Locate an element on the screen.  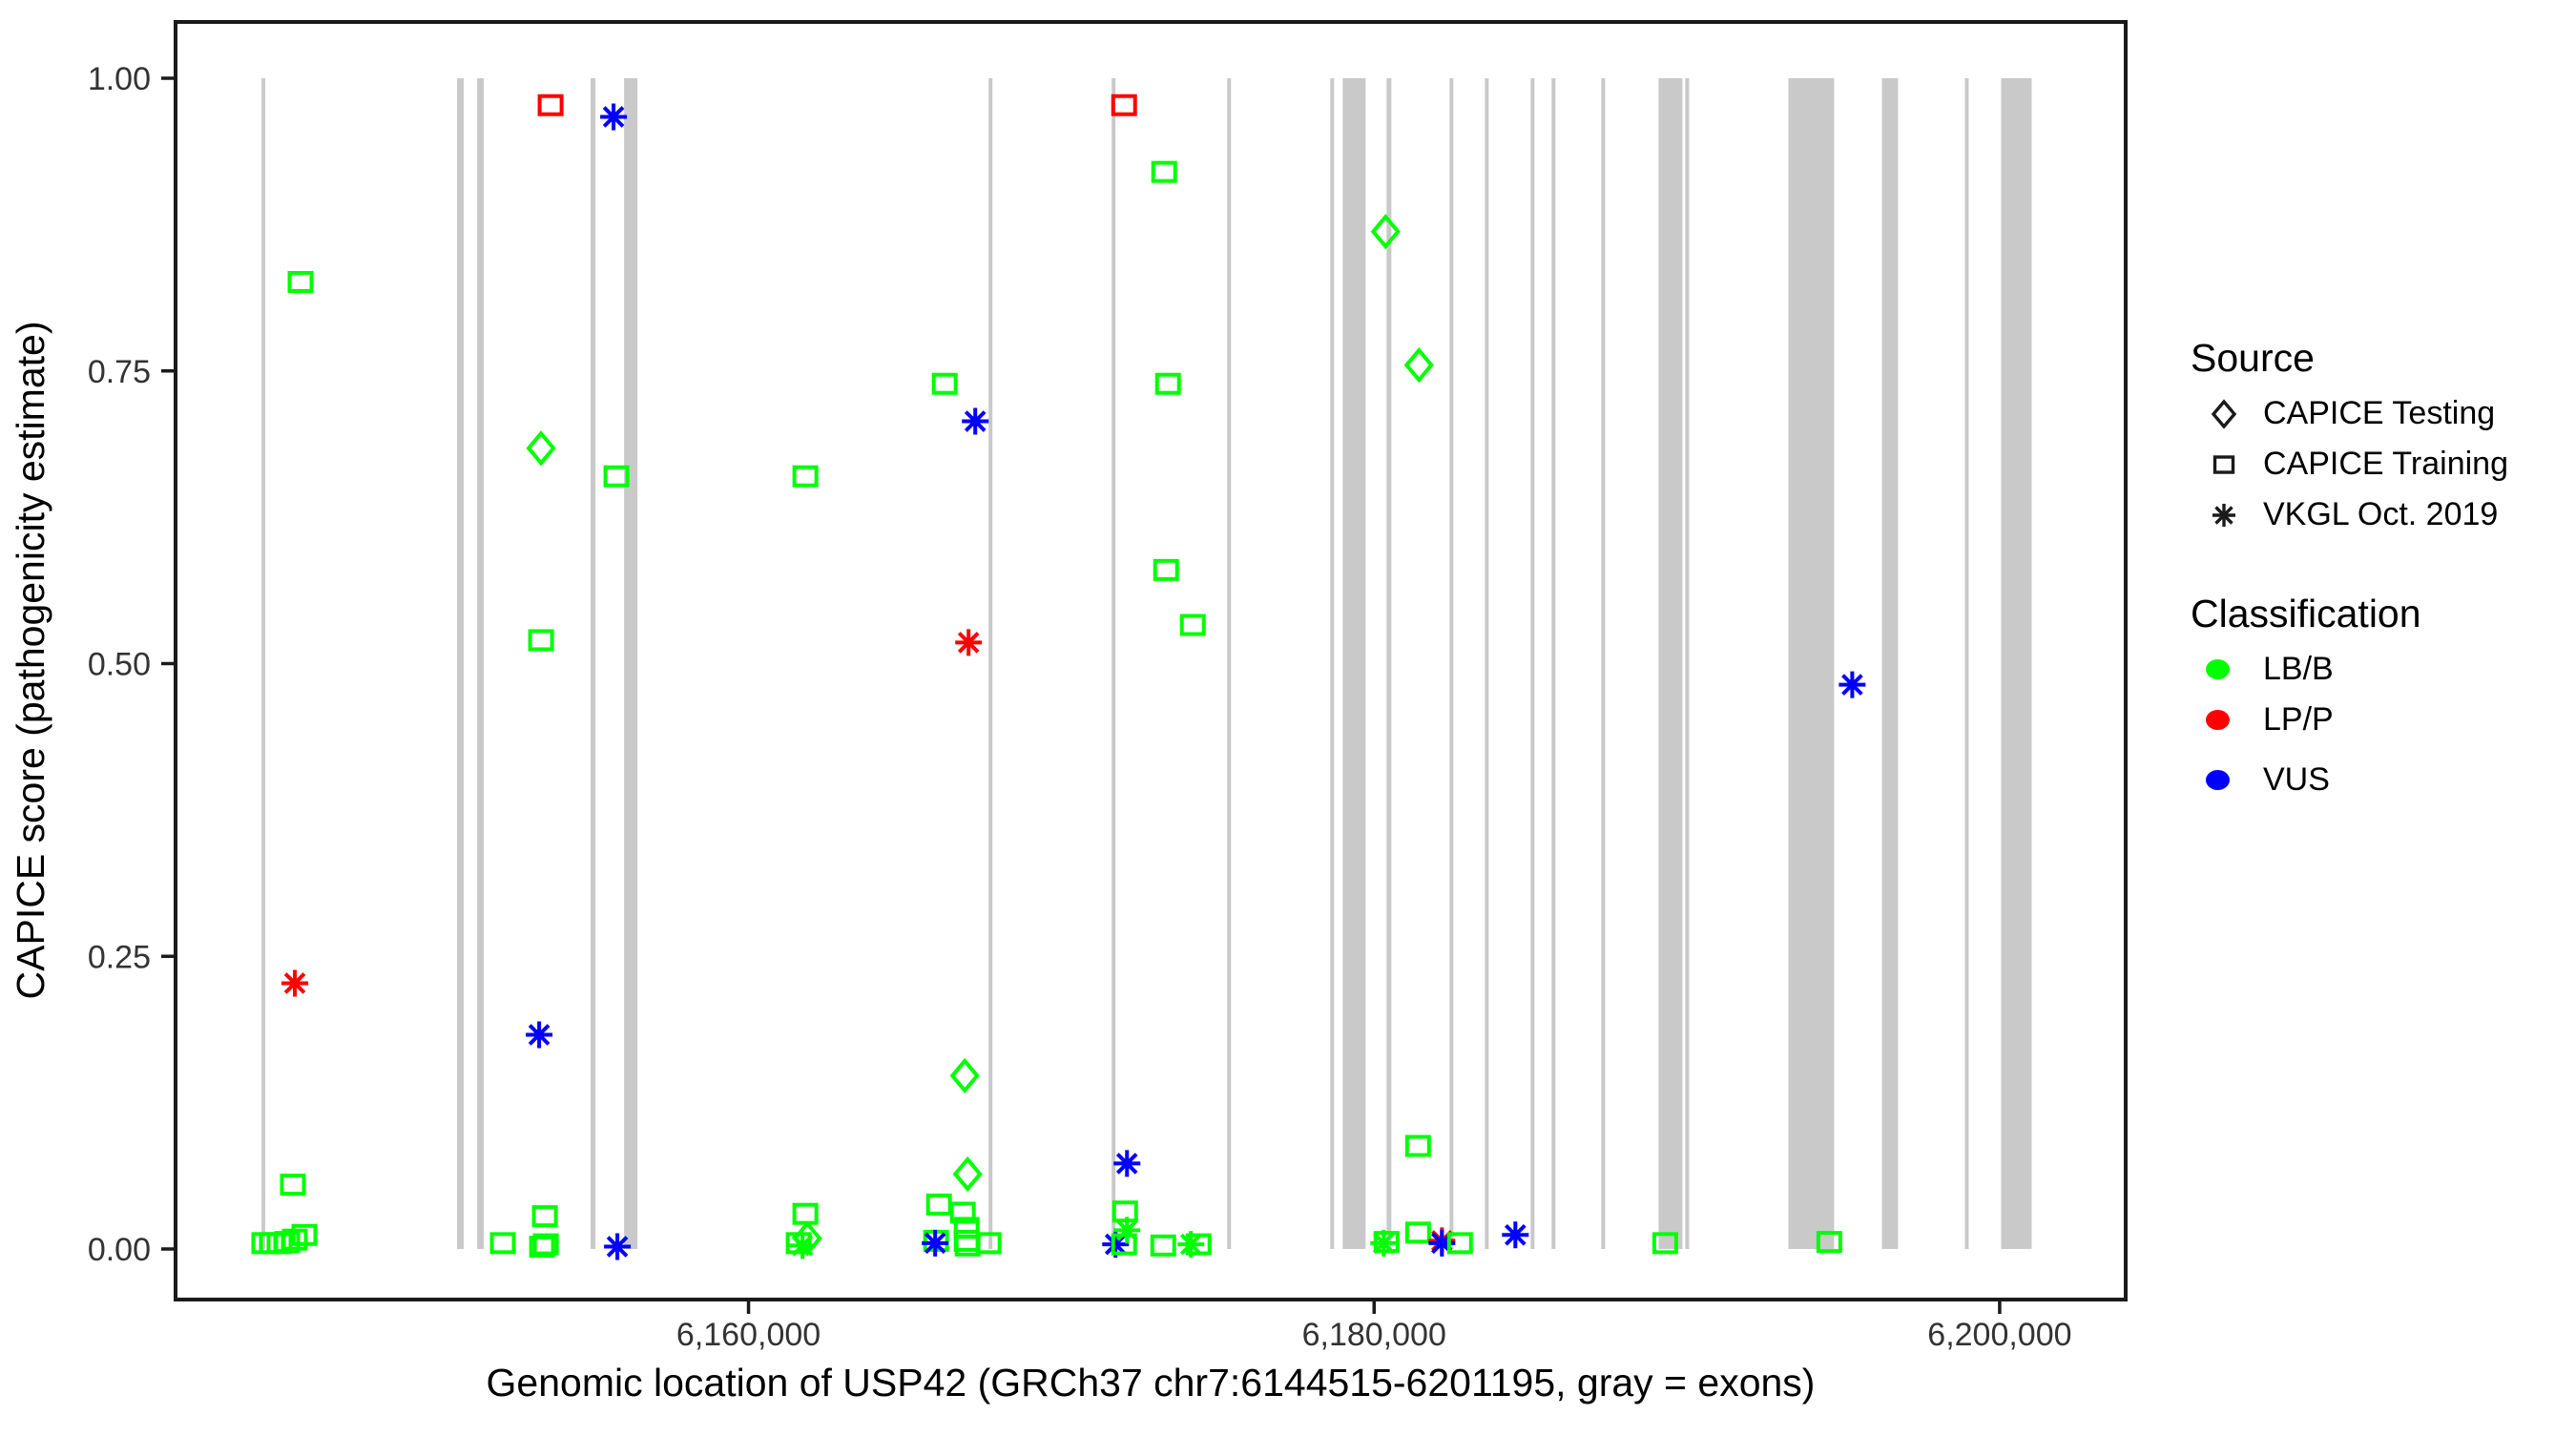
asterisk-icon is located at coordinates (2227, 515).